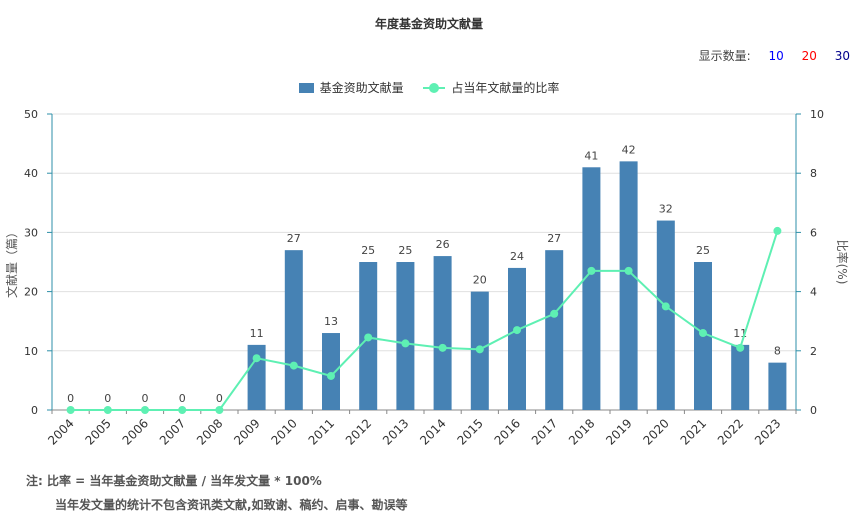 This screenshot has width=858, height=522. What do you see at coordinates (730, 431) in the screenshot?
I see `x-axis-tick-label: 2022` at bounding box center [730, 431].